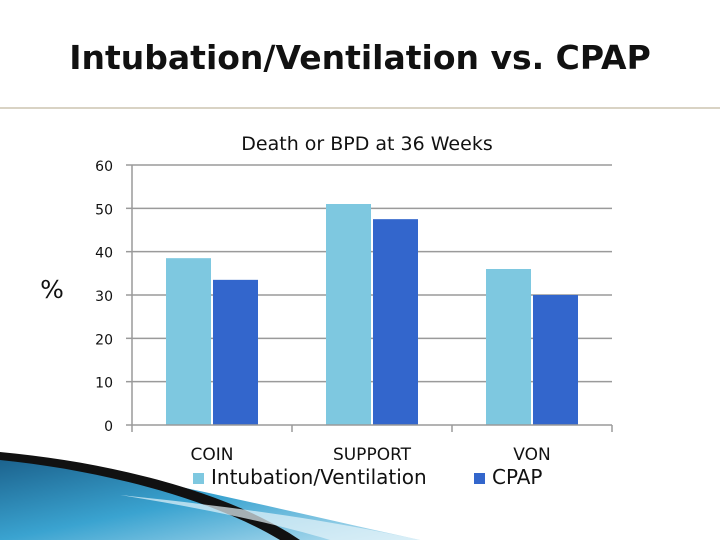  Describe the element at coordinates (360, 108) in the screenshot. I see `title-divider` at that location.